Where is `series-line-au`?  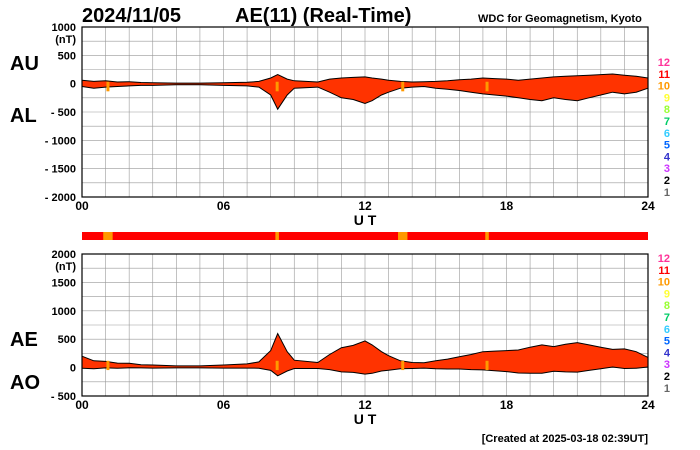
series-line-au is located at coordinates (365, 78).